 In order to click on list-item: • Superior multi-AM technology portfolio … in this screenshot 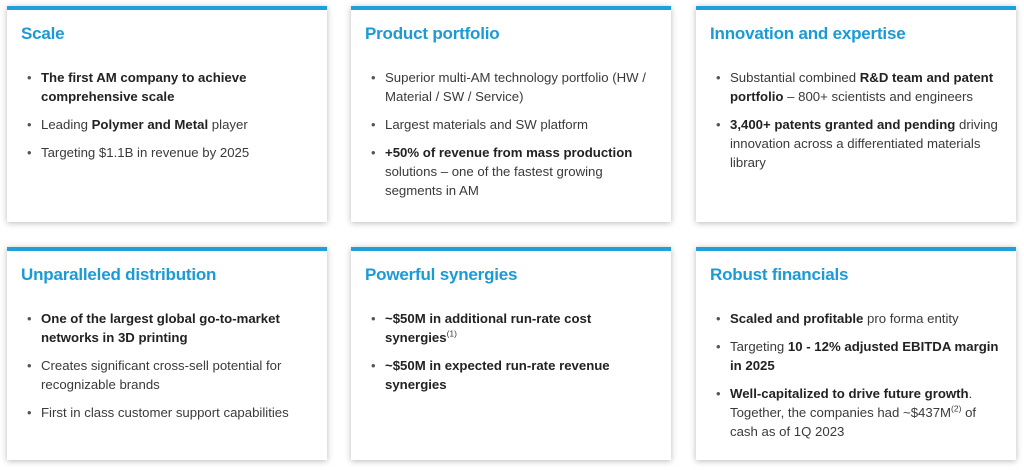, I will do `click(512, 87)`.